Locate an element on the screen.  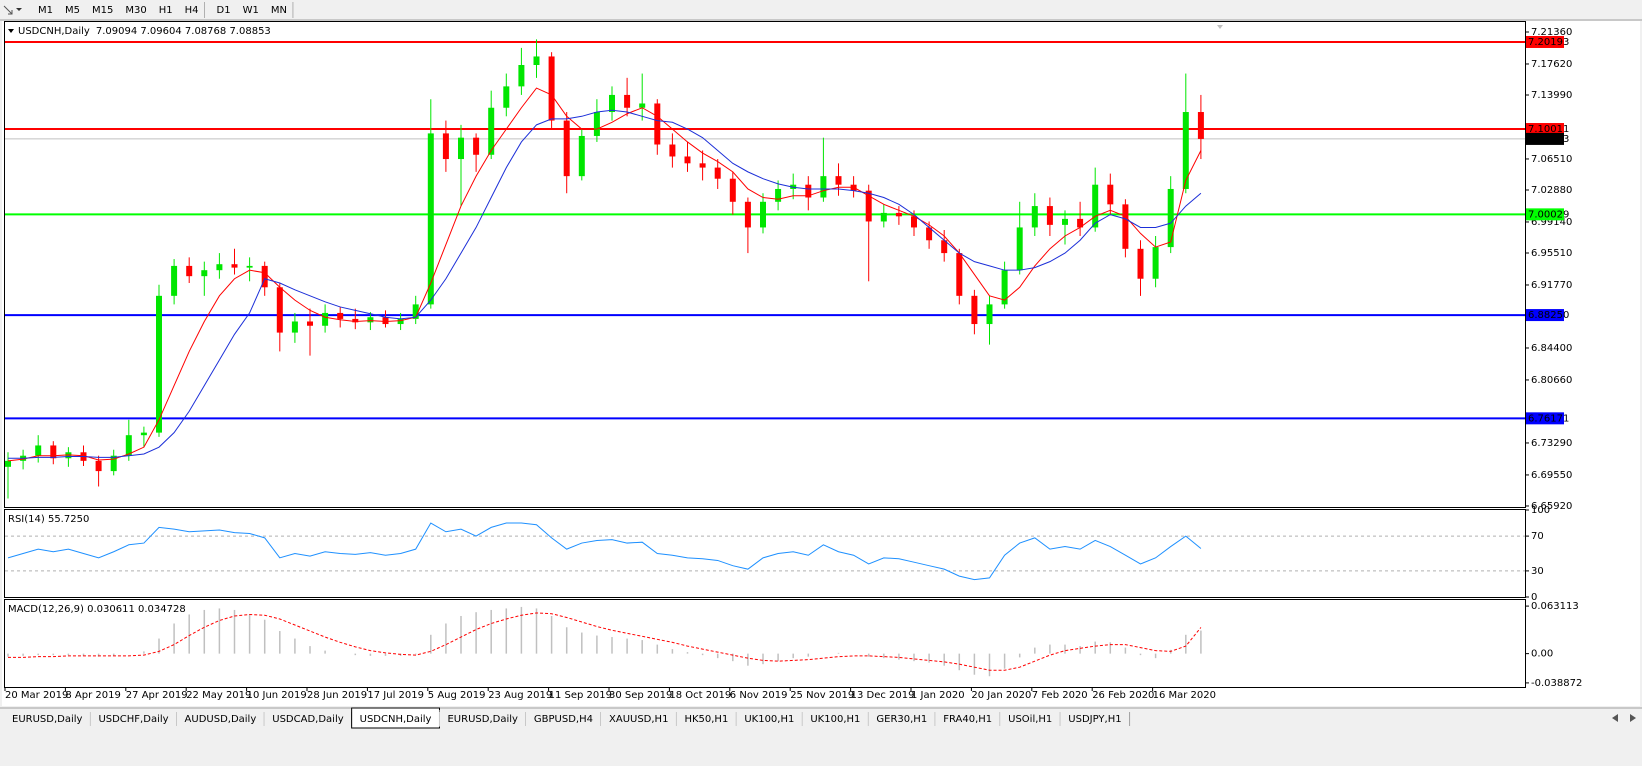
tab-label: GER30,H1 is located at coordinates (901, 719).